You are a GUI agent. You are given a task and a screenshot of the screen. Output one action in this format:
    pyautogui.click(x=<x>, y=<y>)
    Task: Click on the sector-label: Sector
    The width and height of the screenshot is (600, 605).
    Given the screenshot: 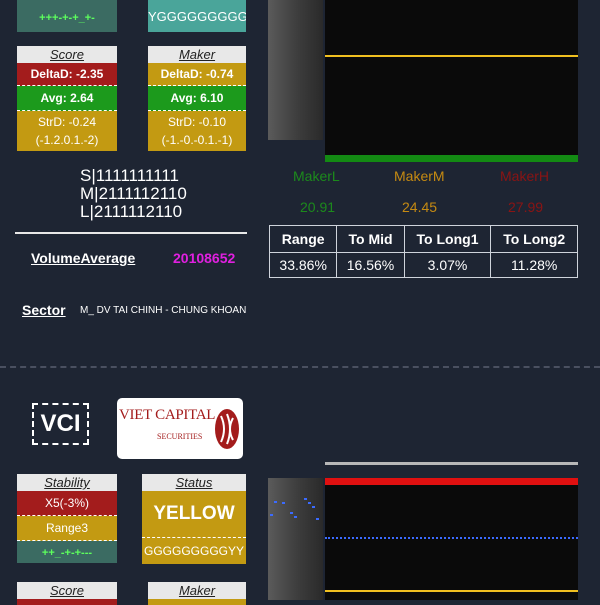 What is the action you would take?
    pyautogui.click(x=44, y=310)
    